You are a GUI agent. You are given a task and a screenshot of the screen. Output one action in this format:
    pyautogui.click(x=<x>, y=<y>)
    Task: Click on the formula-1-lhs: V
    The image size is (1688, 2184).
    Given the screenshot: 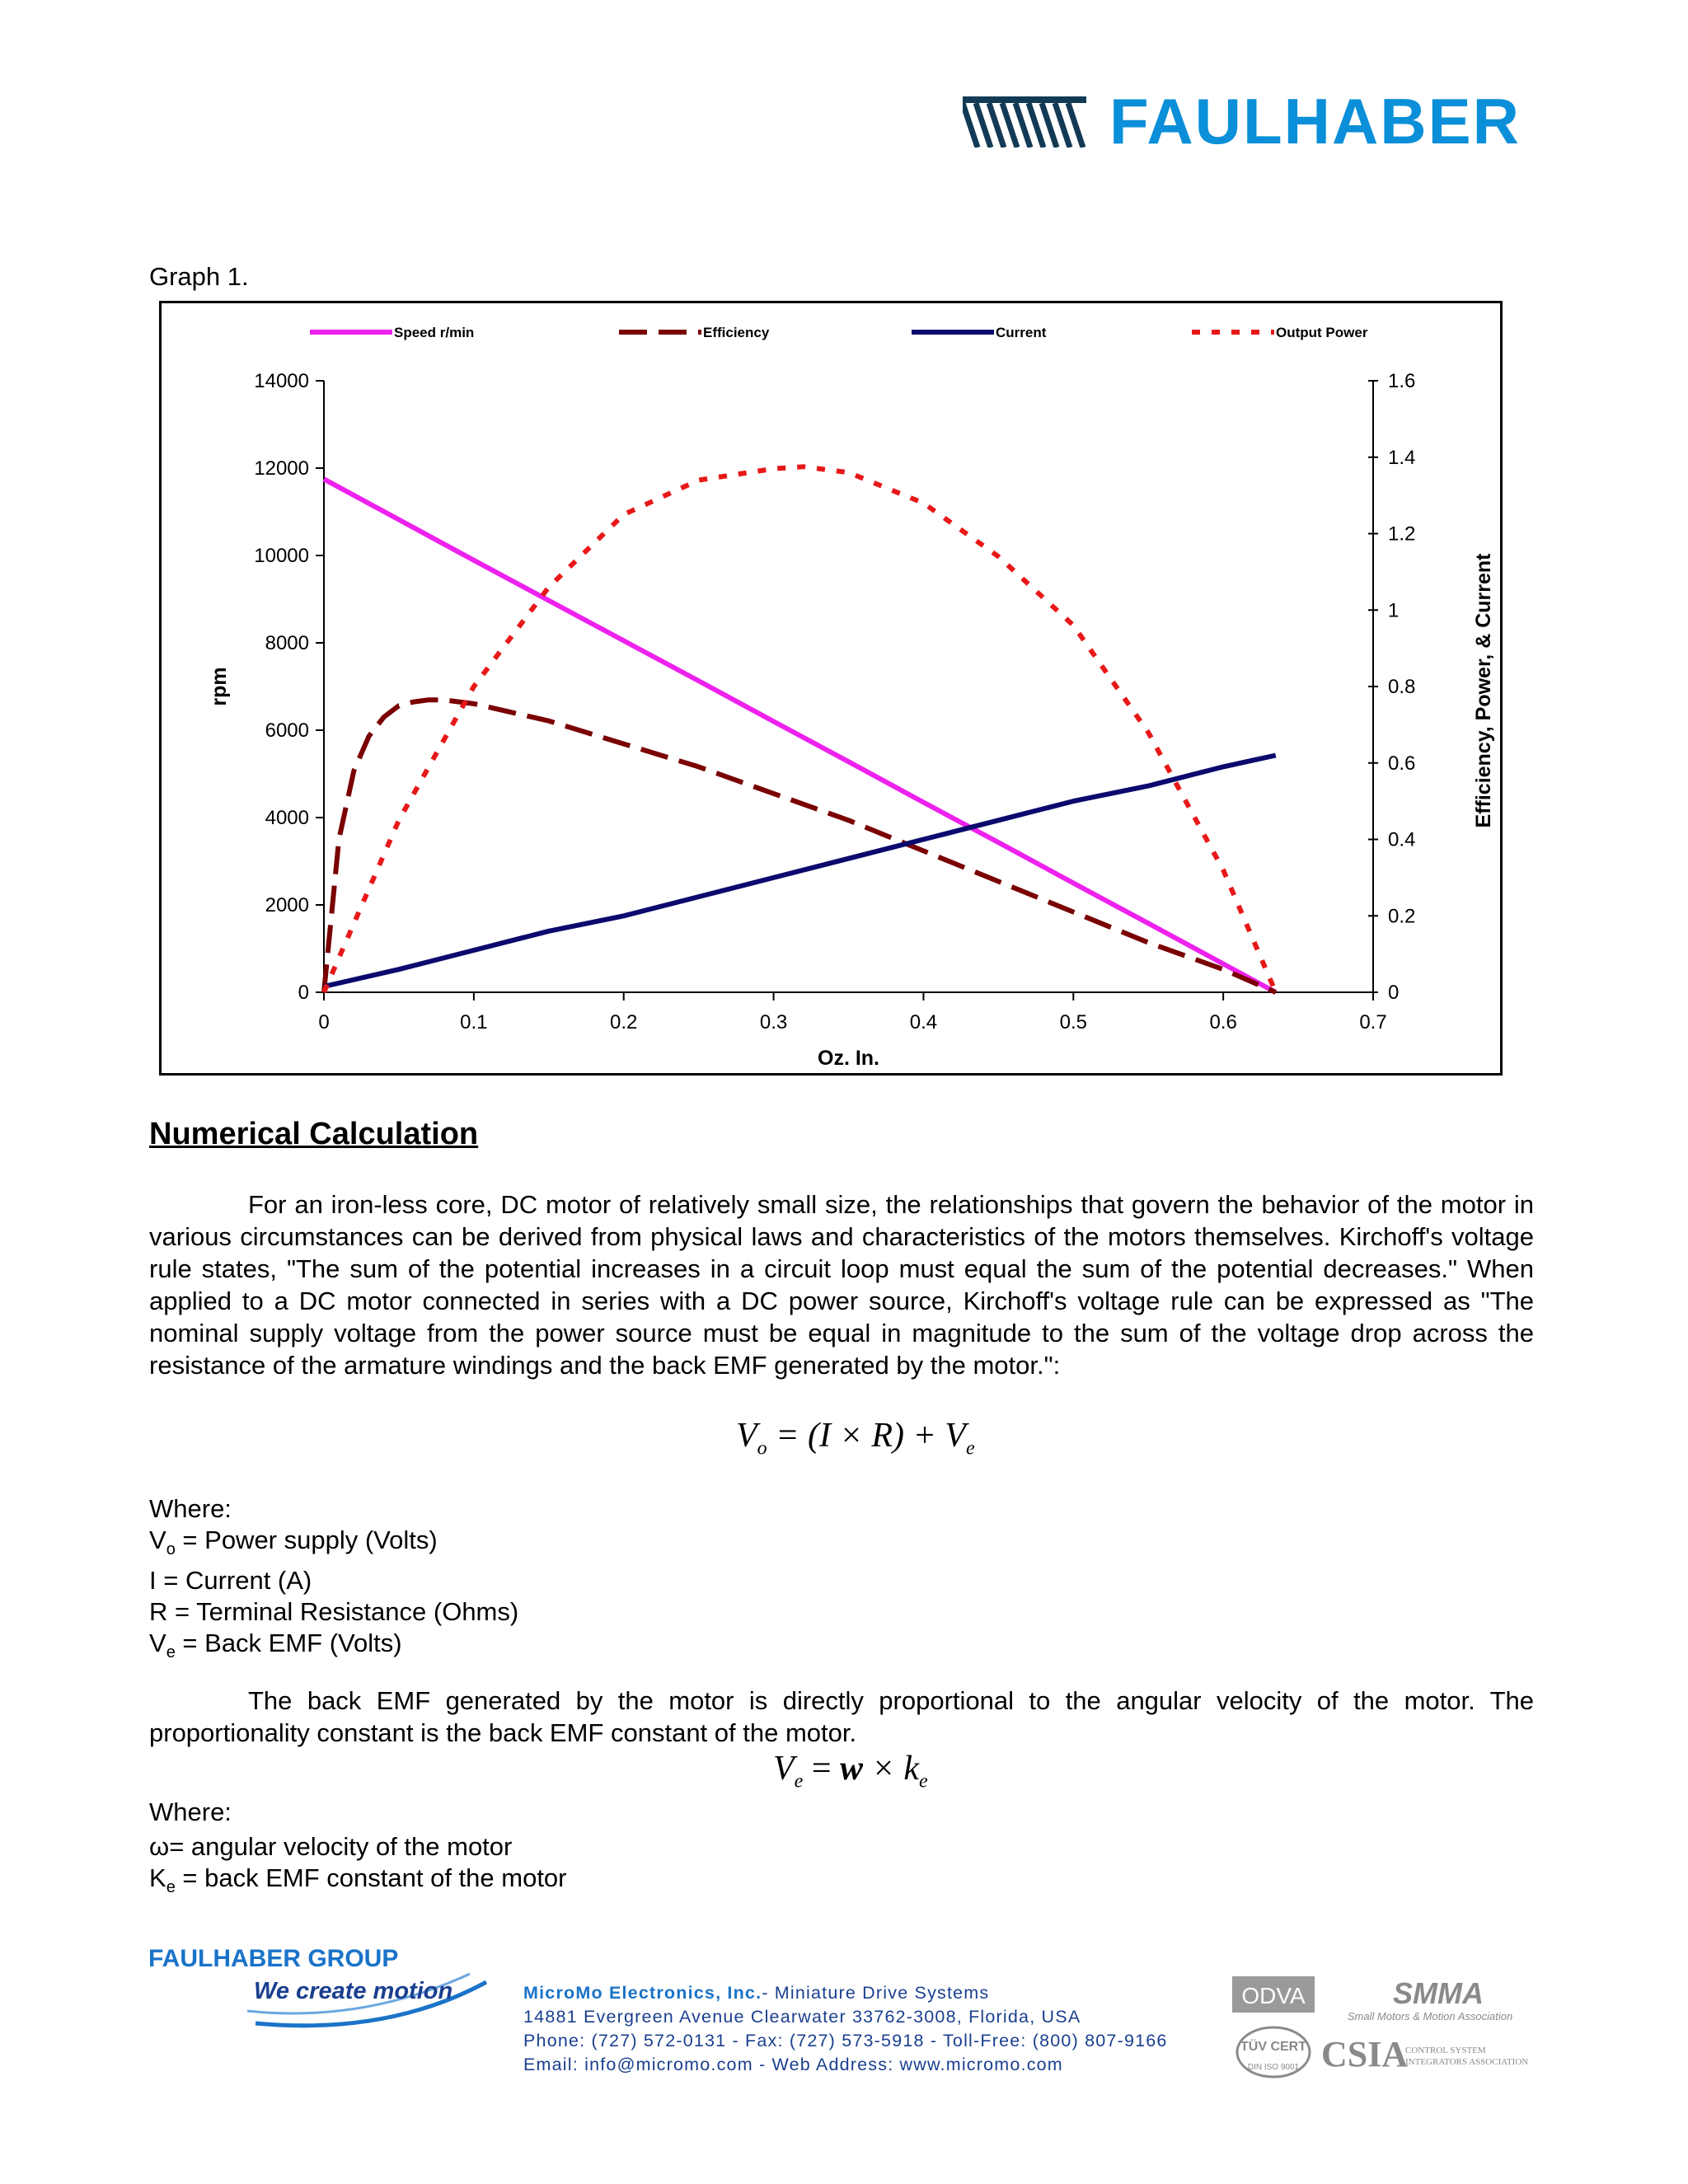 What is the action you would take?
    pyautogui.click(x=747, y=1436)
    